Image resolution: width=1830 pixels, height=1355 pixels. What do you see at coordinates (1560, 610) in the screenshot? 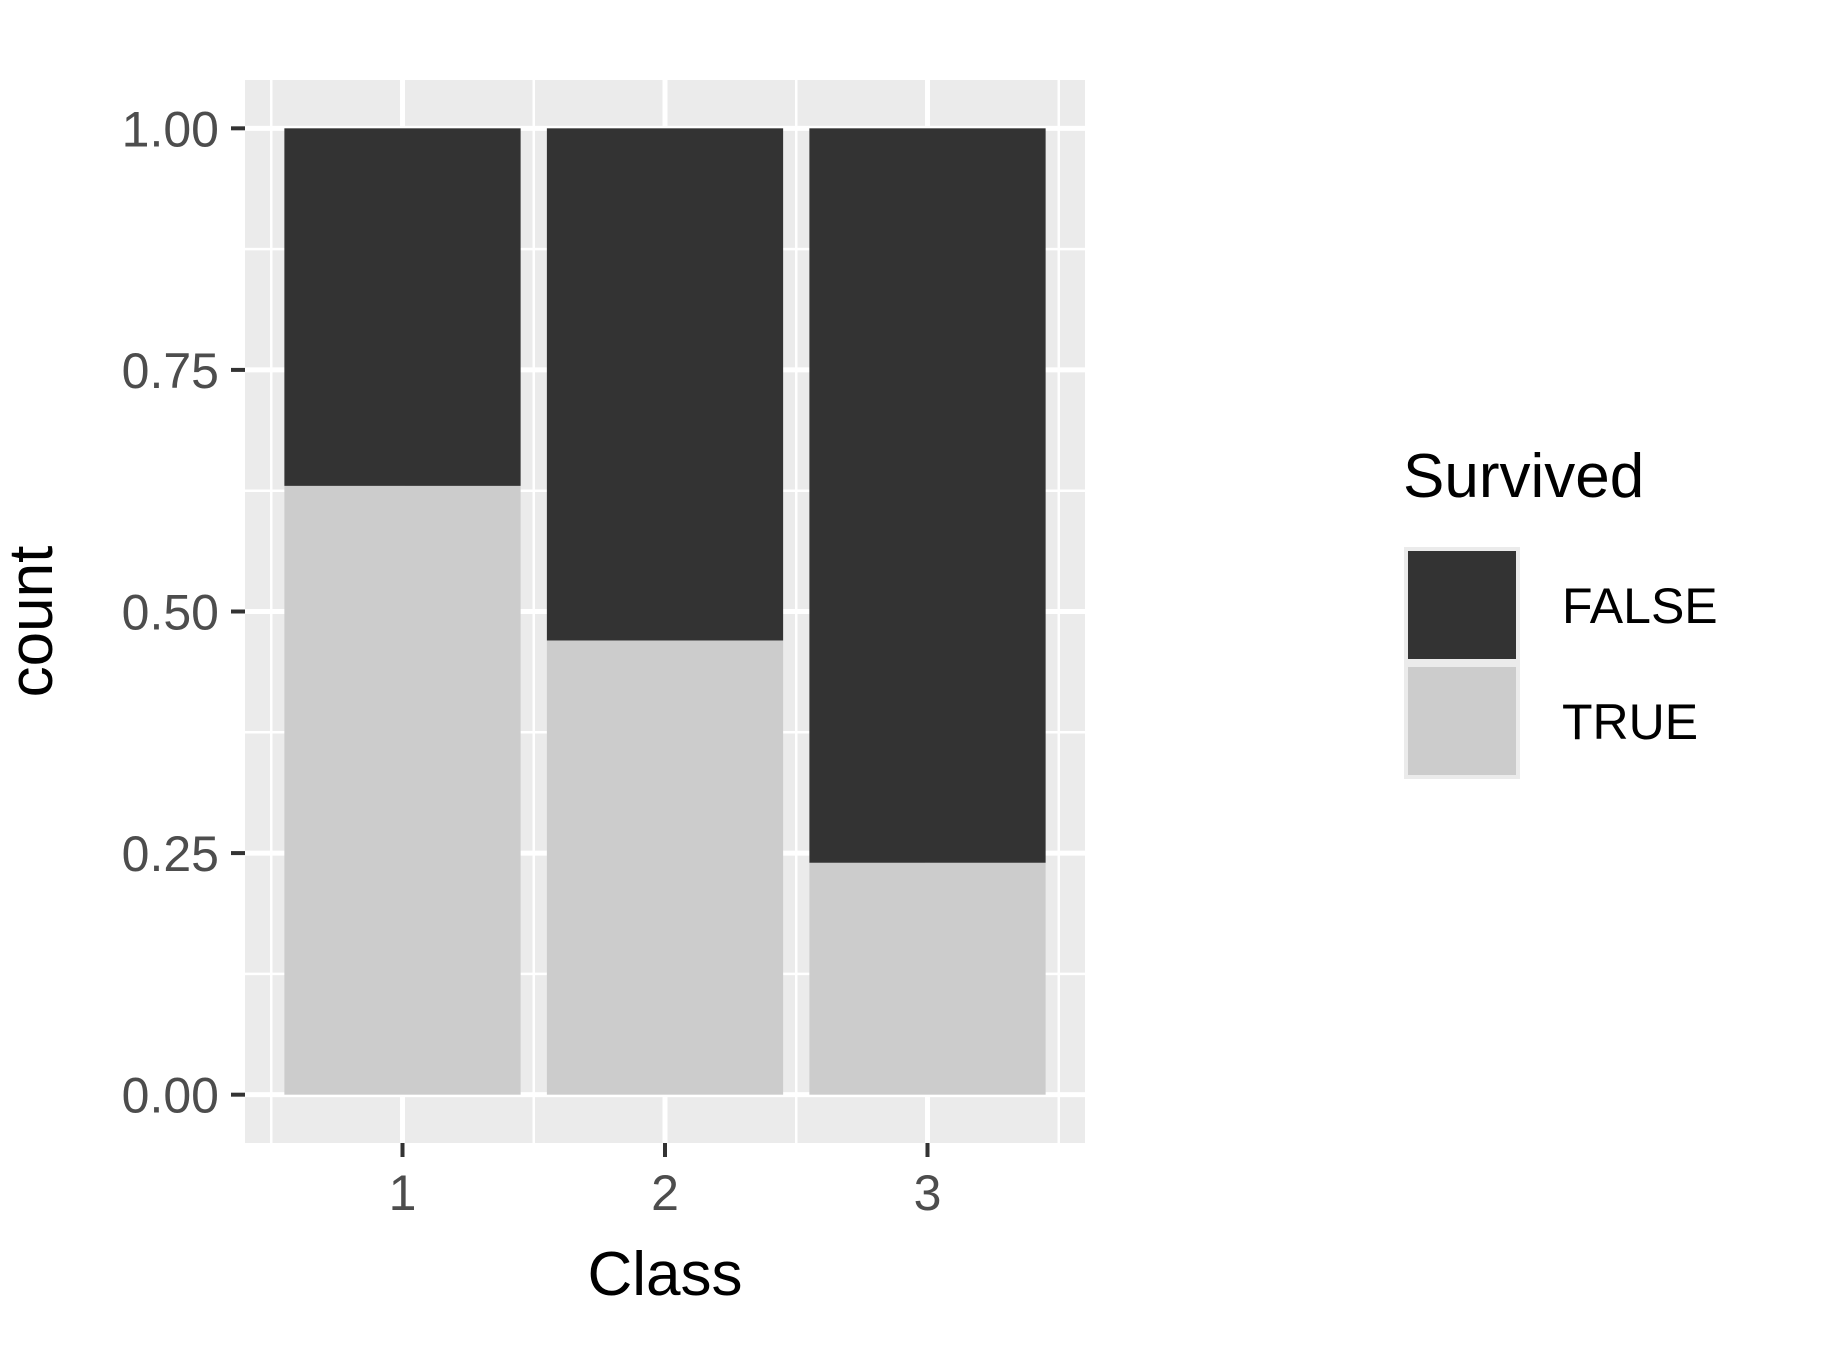
I see `legend: Survived FALSE TRUE` at bounding box center [1560, 610].